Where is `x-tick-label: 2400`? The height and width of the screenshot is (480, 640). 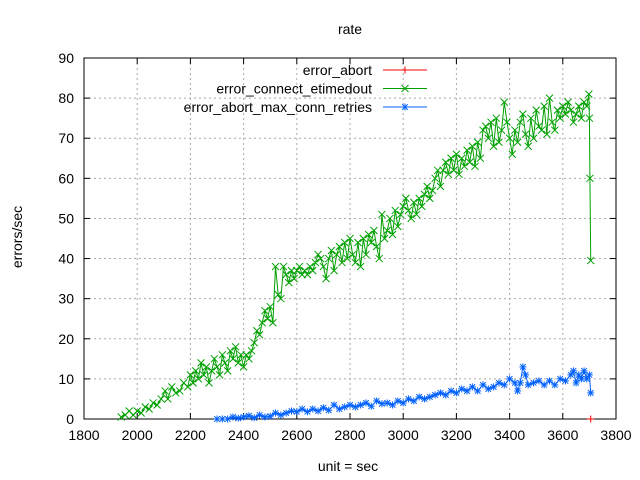
x-tick-label: 2400 is located at coordinates (243, 435).